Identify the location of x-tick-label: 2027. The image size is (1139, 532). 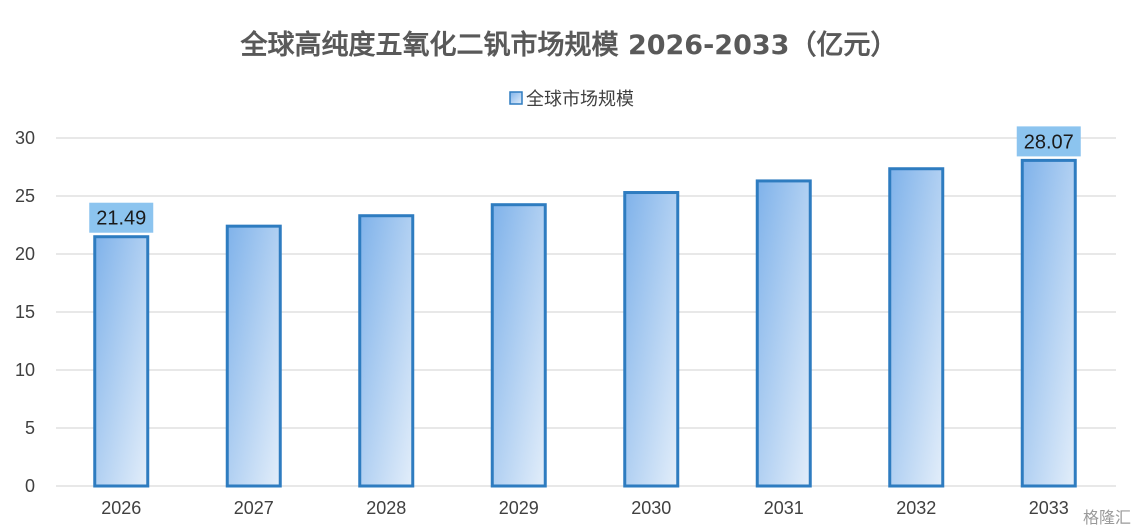
(254, 508).